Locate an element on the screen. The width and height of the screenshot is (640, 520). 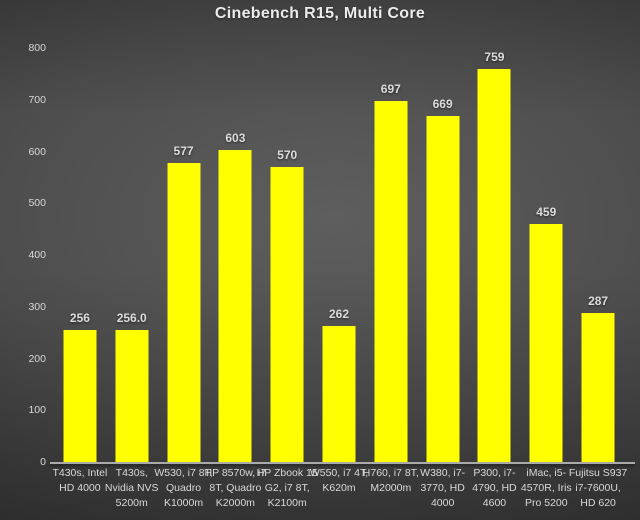
x-tick-label: HP Zbook 15 G2, i7 8T, K2100m is located at coordinates (287, 488).